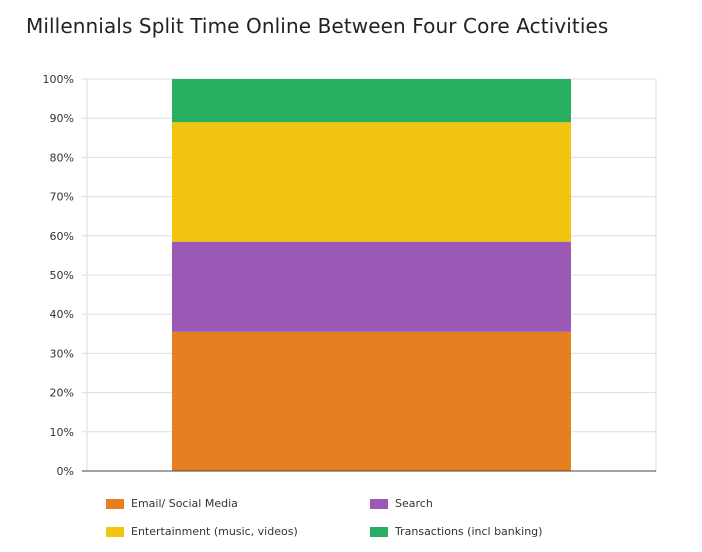 The width and height of the screenshot is (702, 552). I want to click on y-tick-label: 100%, so click(58, 79).